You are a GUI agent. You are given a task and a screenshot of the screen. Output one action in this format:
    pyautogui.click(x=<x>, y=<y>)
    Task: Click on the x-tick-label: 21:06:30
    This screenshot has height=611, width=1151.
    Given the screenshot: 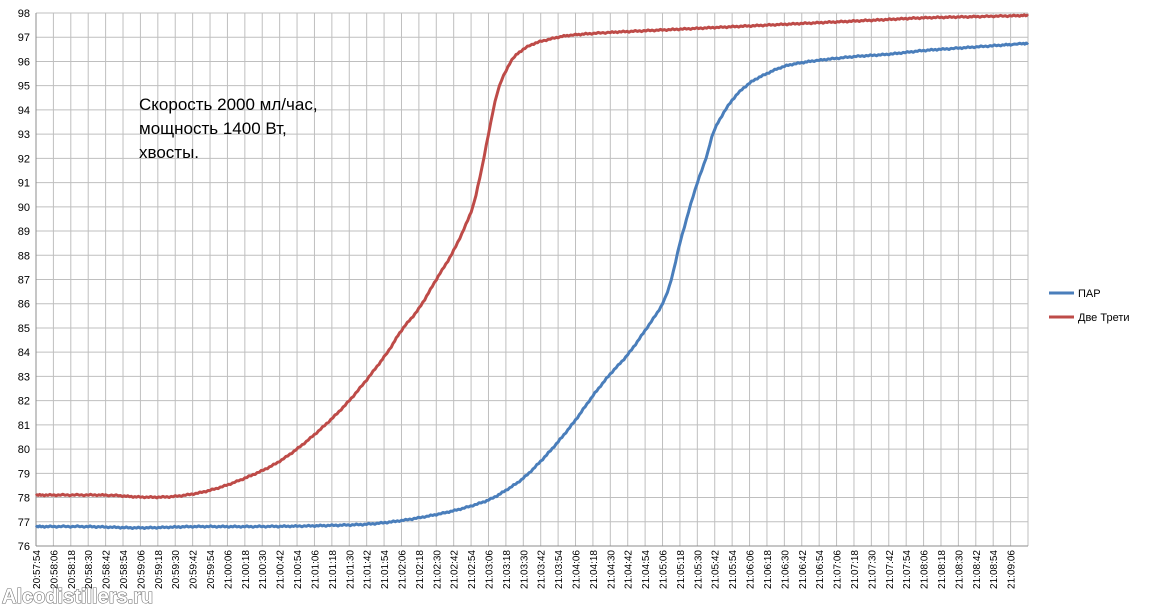 What is the action you would take?
    pyautogui.click(x=785, y=569)
    